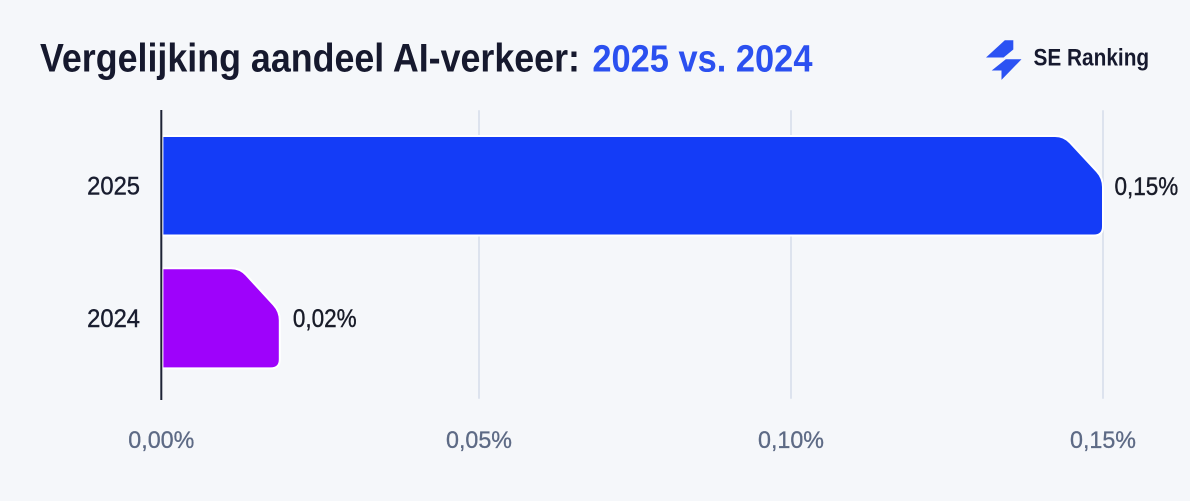 The height and width of the screenshot is (501, 1190). Describe the element at coordinates (479, 441) in the screenshot. I see `svg-text: 0,05%` at that location.